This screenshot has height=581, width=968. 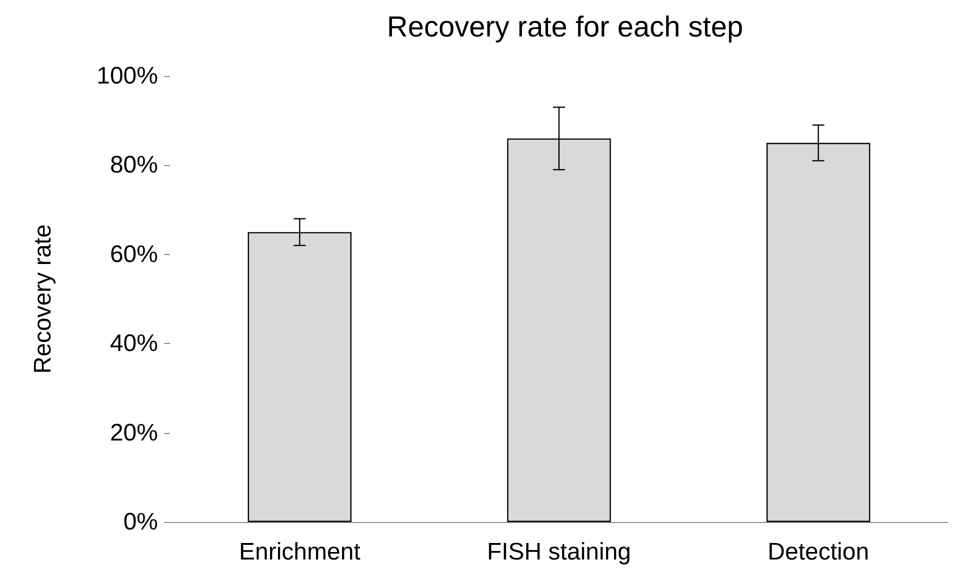 What do you see at coordinates (134, 344) in the screenshot?
I see `y-tick-label: 40%` at bounding box center [134, 344].